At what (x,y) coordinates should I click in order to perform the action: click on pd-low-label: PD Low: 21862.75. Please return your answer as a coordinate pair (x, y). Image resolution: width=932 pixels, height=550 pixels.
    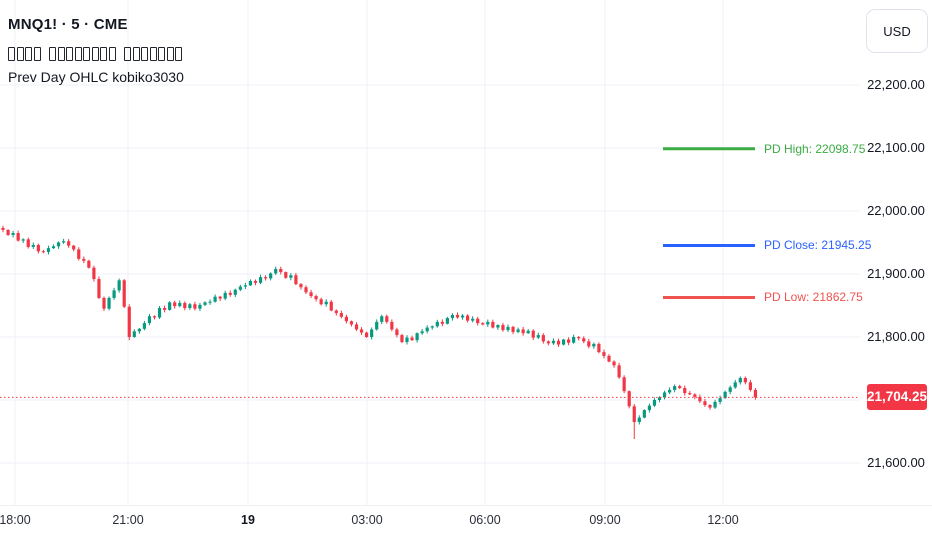
    Looking at the image, I should click on (813, 297).